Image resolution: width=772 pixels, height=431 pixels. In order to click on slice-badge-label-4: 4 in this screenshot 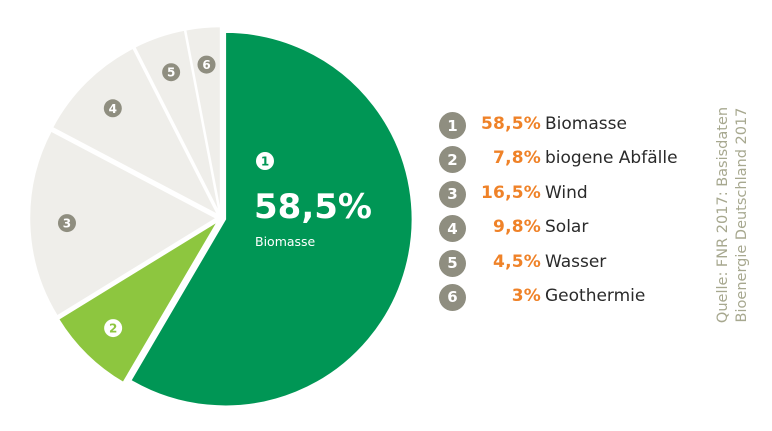, I will do `click(113, 109)`.